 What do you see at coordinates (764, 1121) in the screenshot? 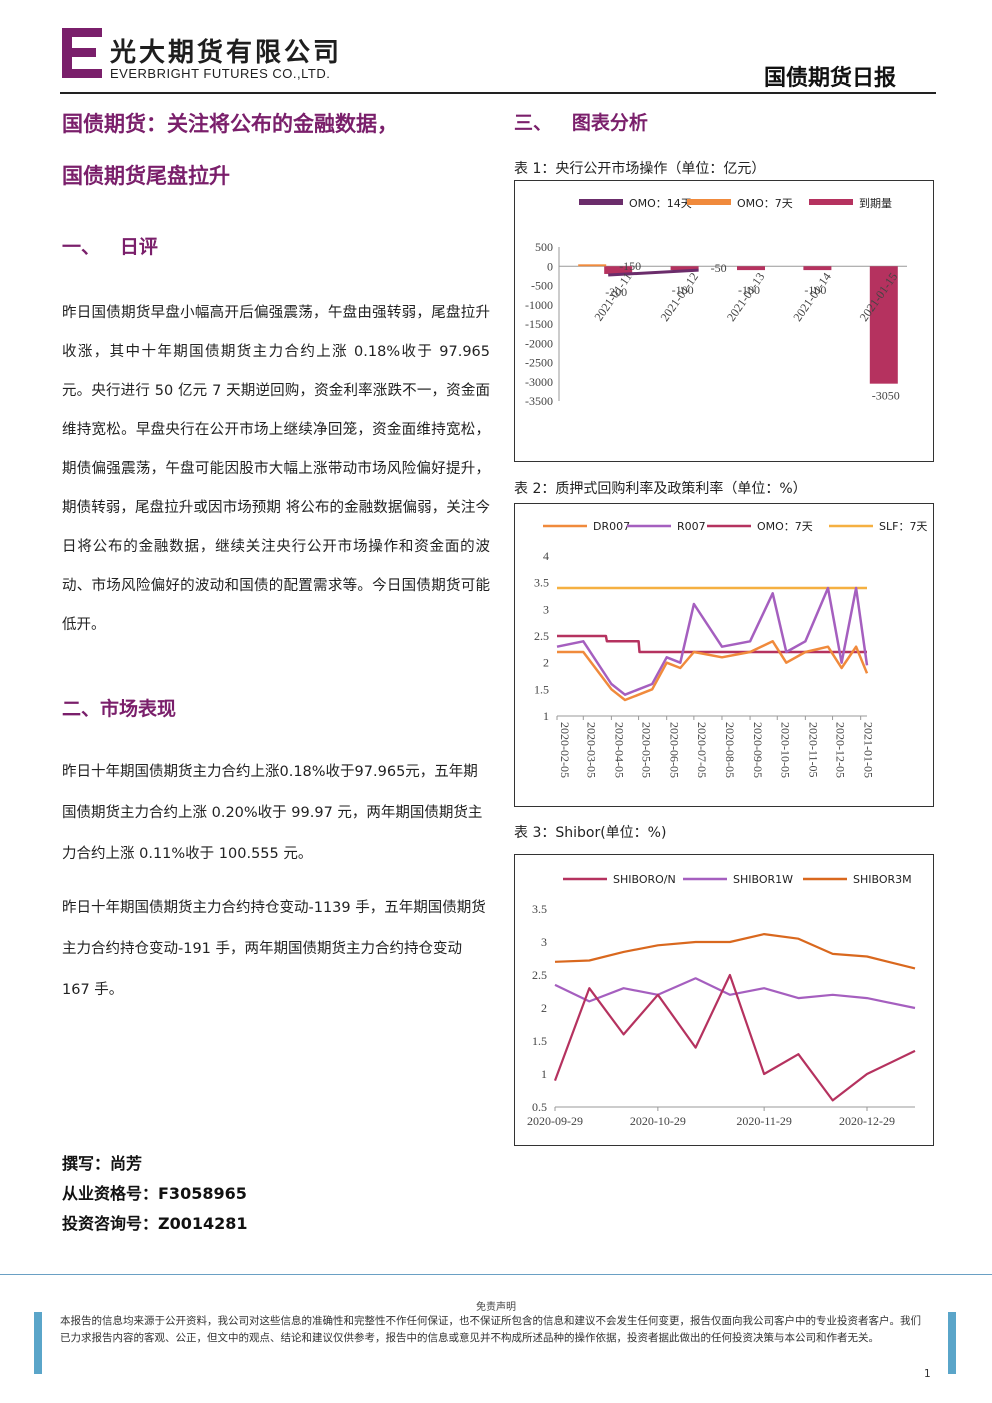
I see `x-tick-label: 2020-11-29` at bounding box center [764, 1121].